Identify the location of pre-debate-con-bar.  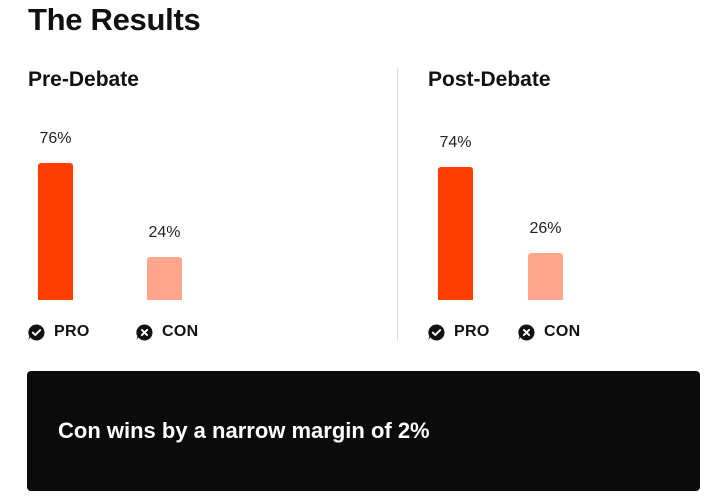
(164, 278).